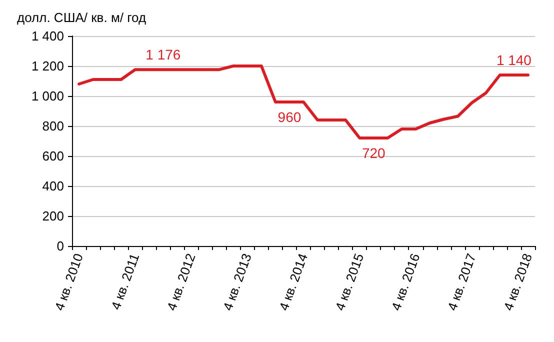  I want to click on x-tick-label: 4 кв. 2017, so click(461, 282).